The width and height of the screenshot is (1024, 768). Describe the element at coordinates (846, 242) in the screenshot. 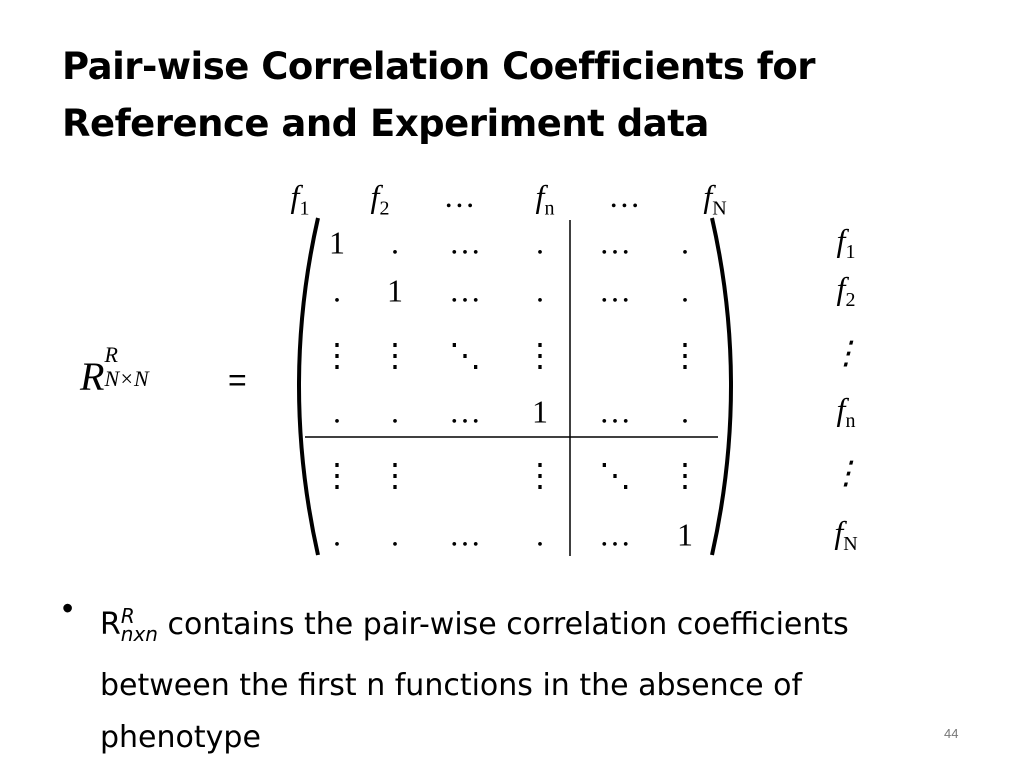

I see `row-label: f1` at that location.